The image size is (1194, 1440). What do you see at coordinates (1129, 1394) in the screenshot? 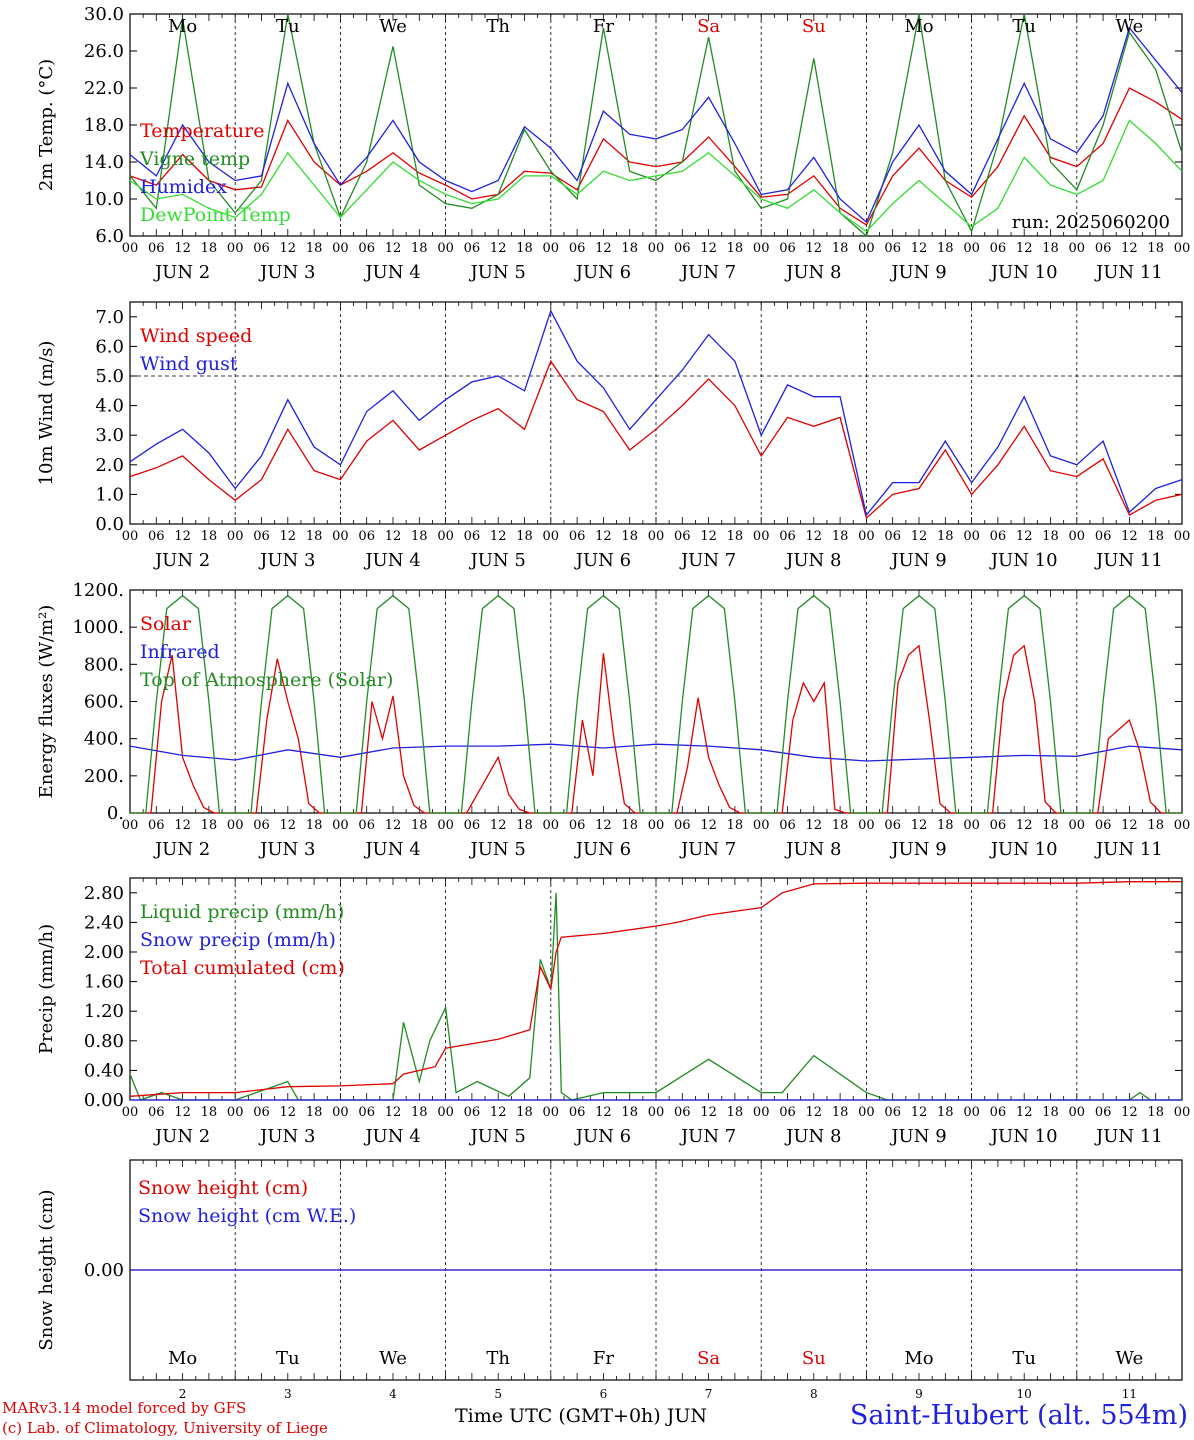
I see `day-number: 11` at bounding box center [1129, 1394].